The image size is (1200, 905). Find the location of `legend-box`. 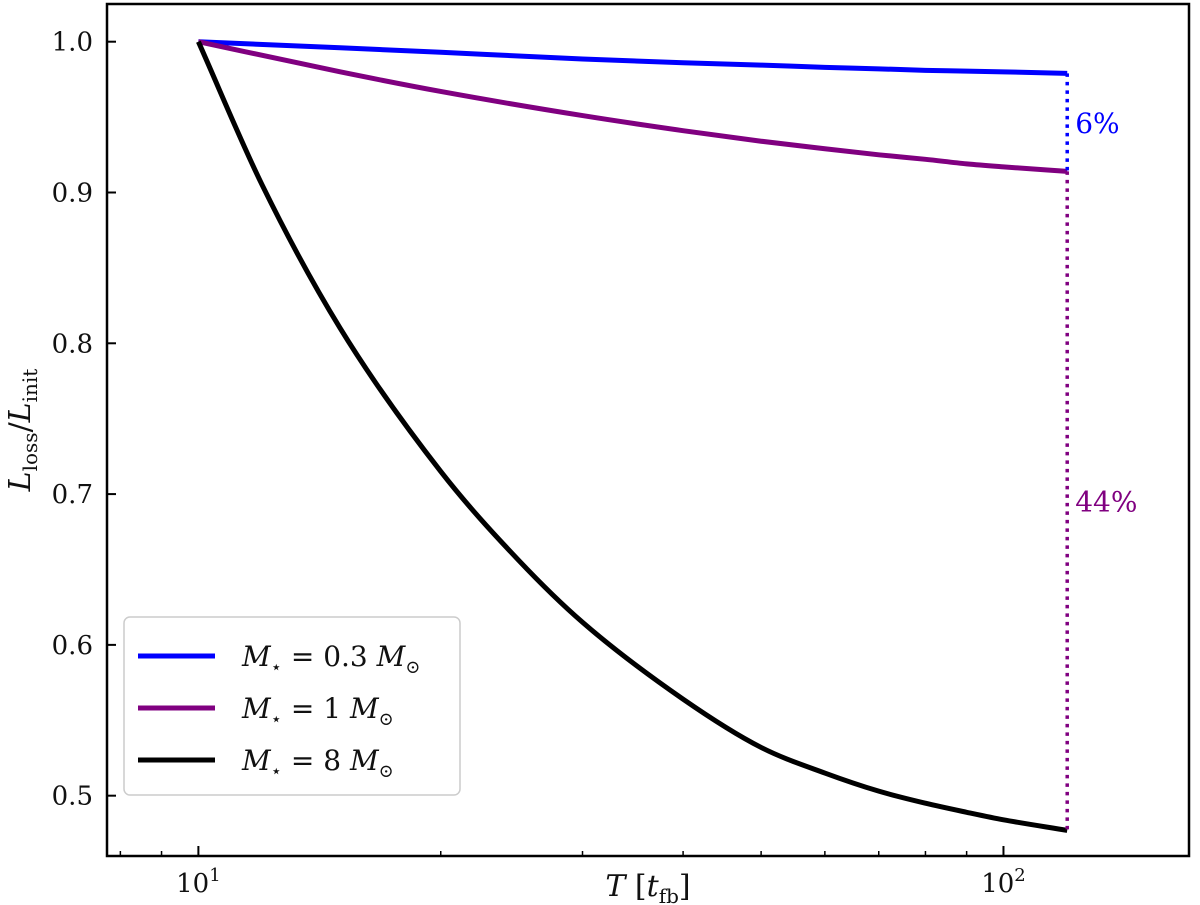

legend-box is located at coordinates (292, 706).